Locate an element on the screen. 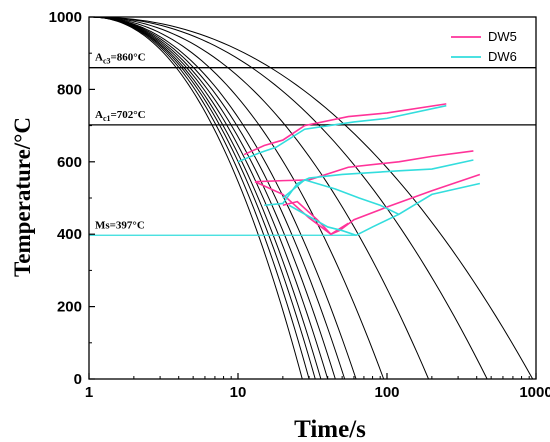 This screenshot has height=442, width=550. x-tick-label-3: 100 is located at coordinates (386, 392).